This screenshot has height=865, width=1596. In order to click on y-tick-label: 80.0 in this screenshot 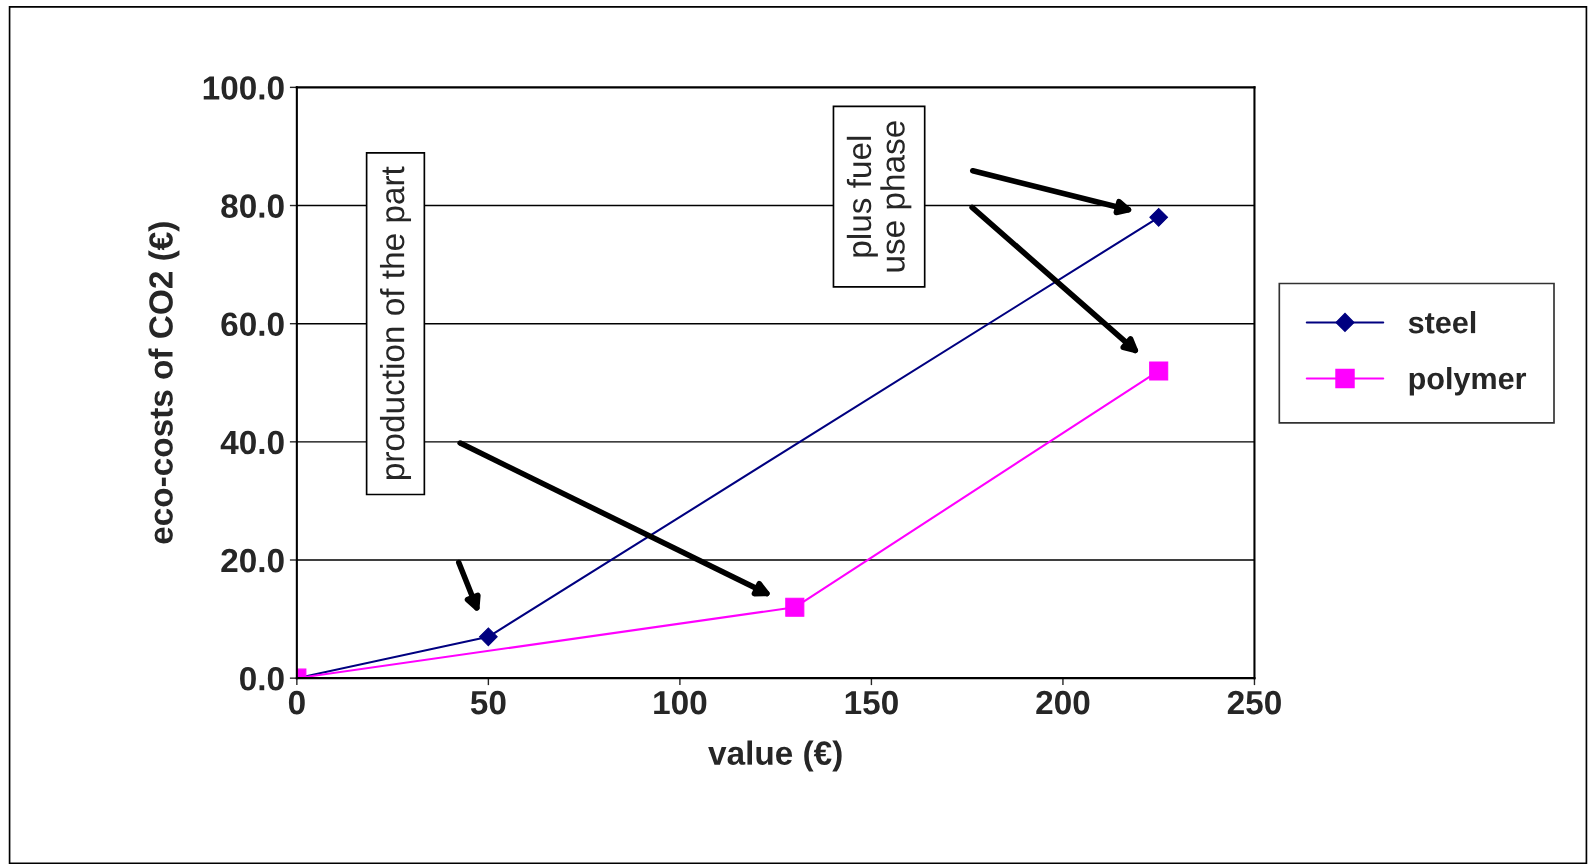, I will do `click(252, 206)`.